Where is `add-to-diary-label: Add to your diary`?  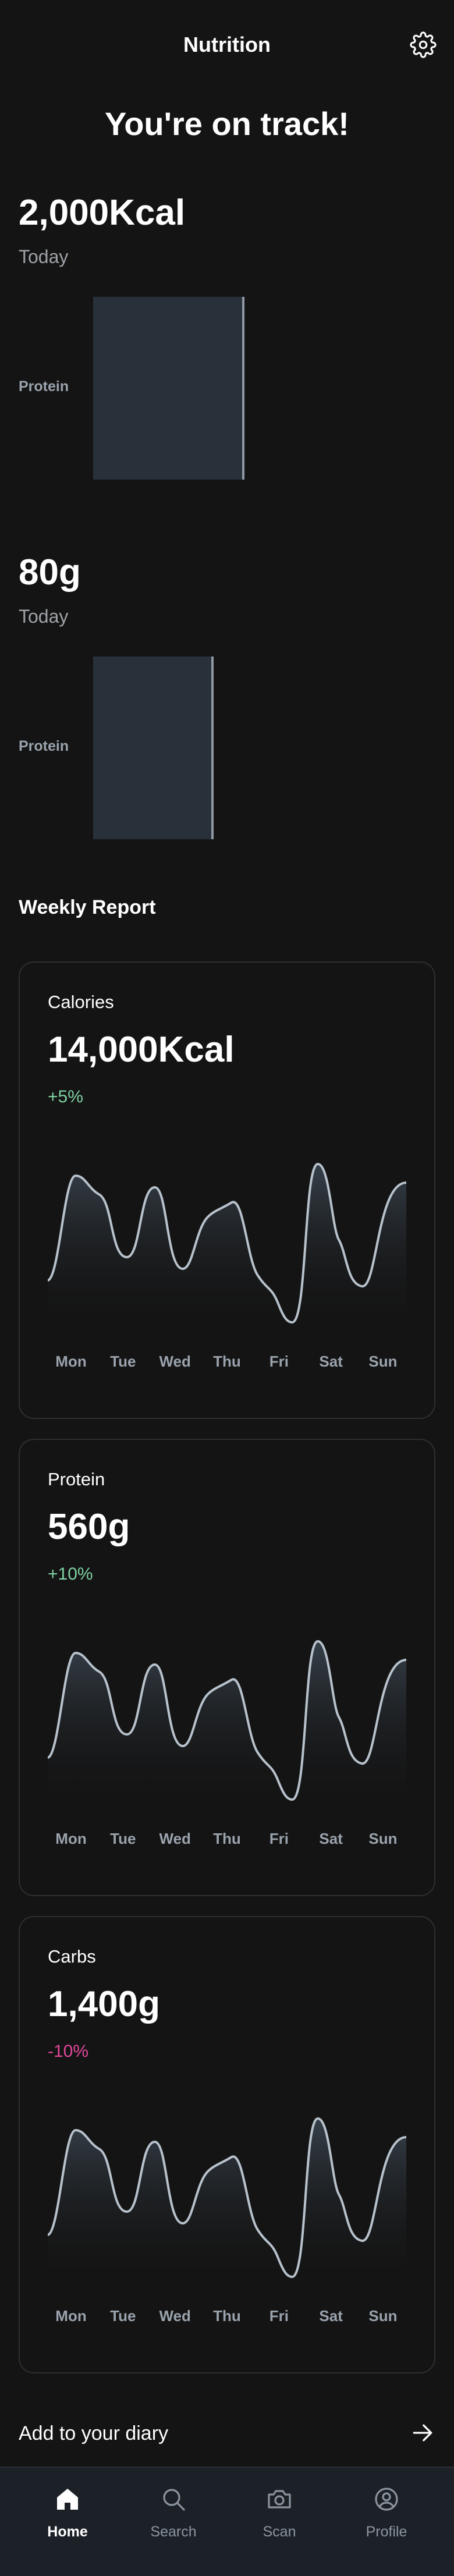 add-to-diary-label: Add to your diary is located at coordinates (94, 2433).